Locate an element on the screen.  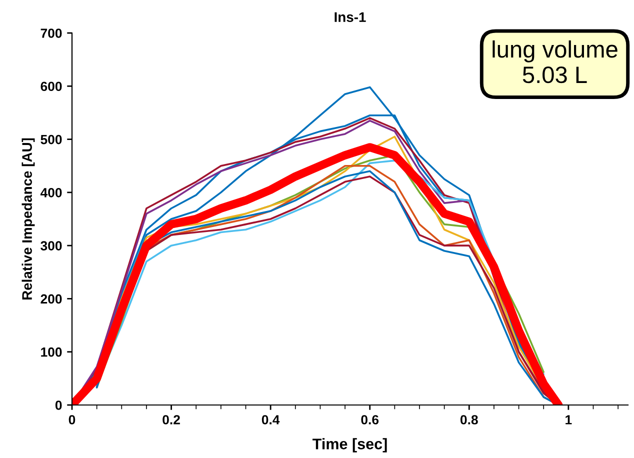
x-tick-label: 0 is located at coordinates (72, 419).